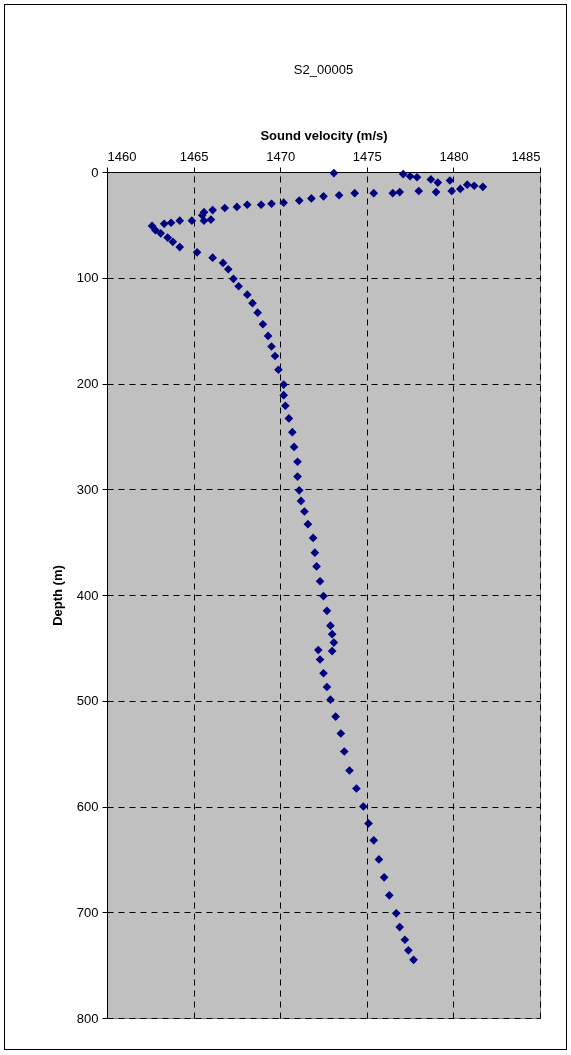 Image resolution: width=571 pixels, height=1055 pixels. Describe the element at coordinates (281, 156) in the screenshot. I see `x-tick-label: 1470` at that location.